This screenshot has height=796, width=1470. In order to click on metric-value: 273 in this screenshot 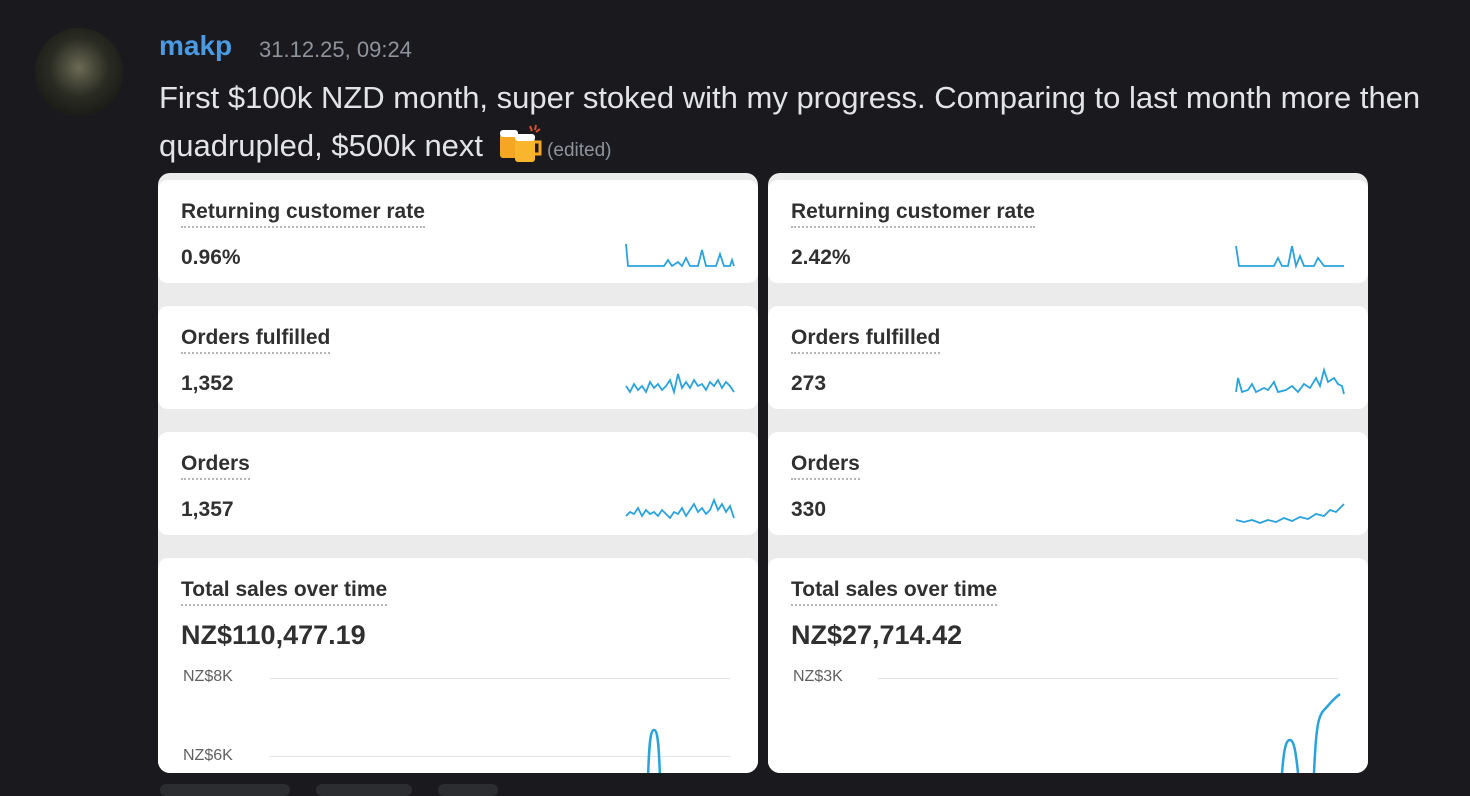, I will do `click(809, 383)`.